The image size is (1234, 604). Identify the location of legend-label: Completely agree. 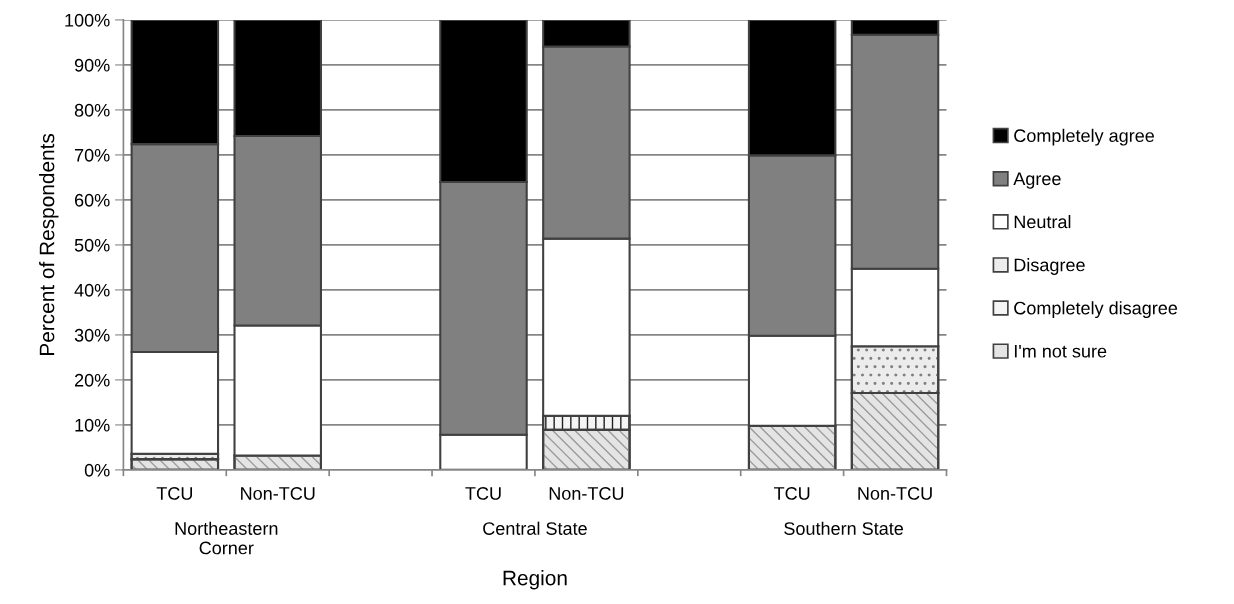
(1084, 137).